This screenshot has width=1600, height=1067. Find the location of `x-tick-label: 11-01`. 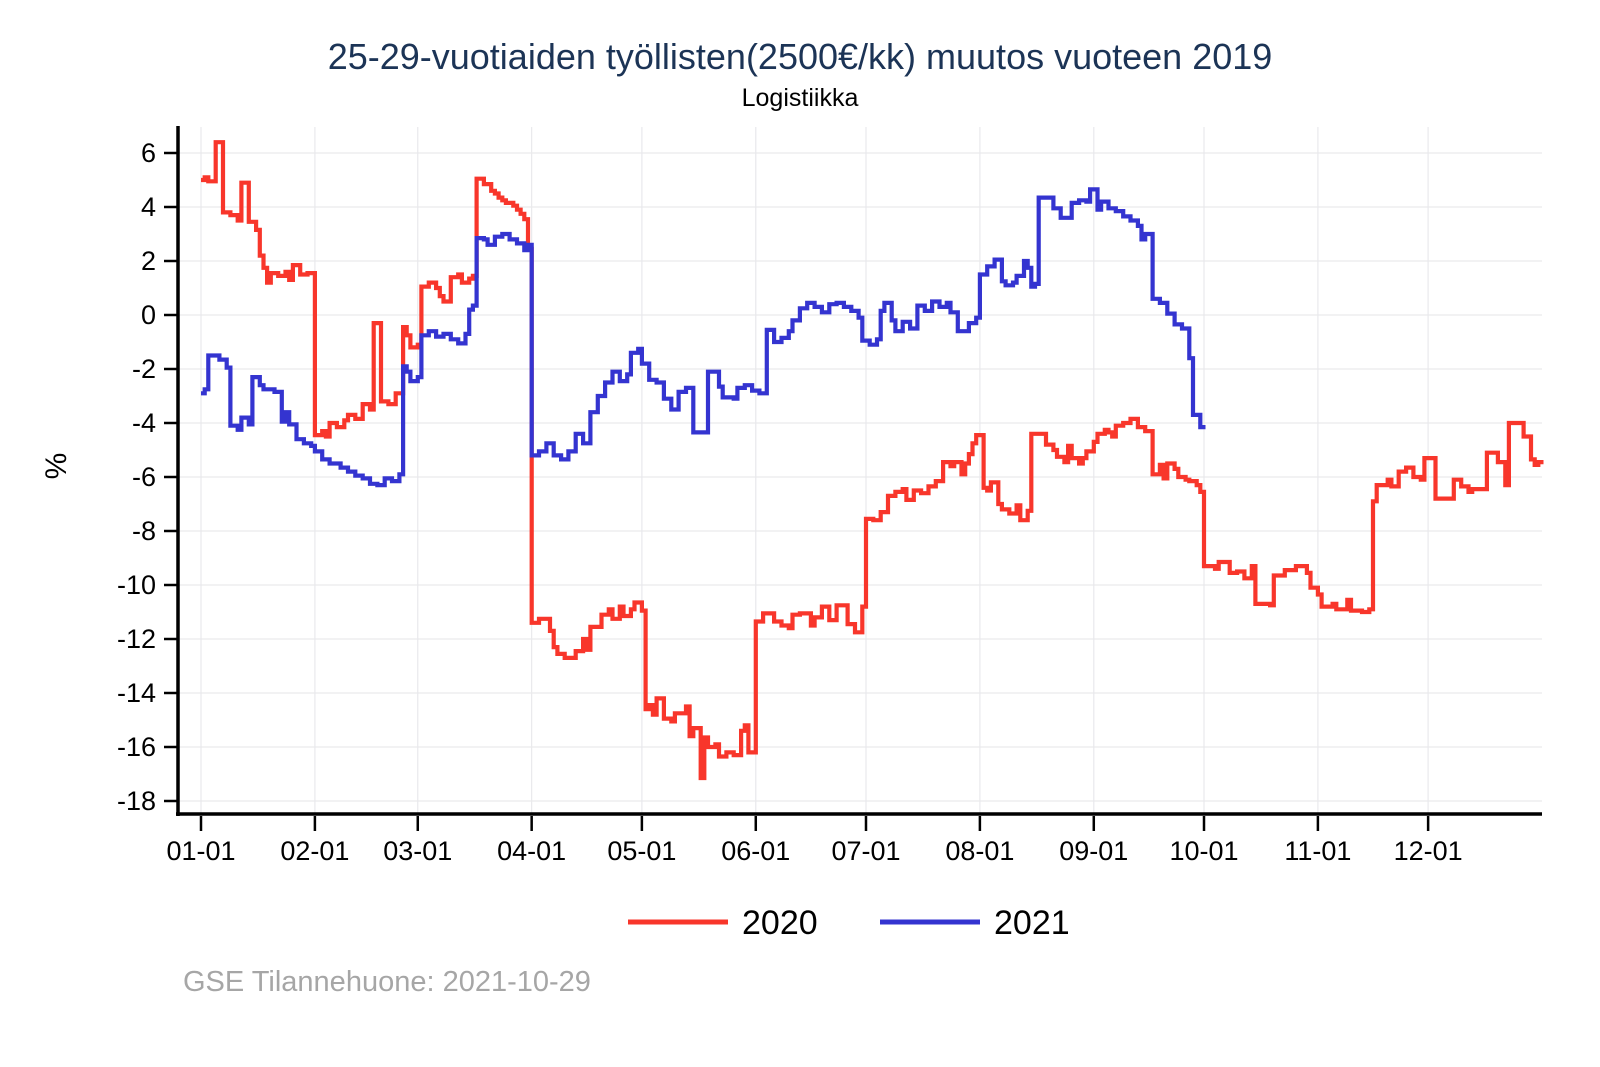

x-tick-label: 11-01 is located at coordinates (1317, 851).